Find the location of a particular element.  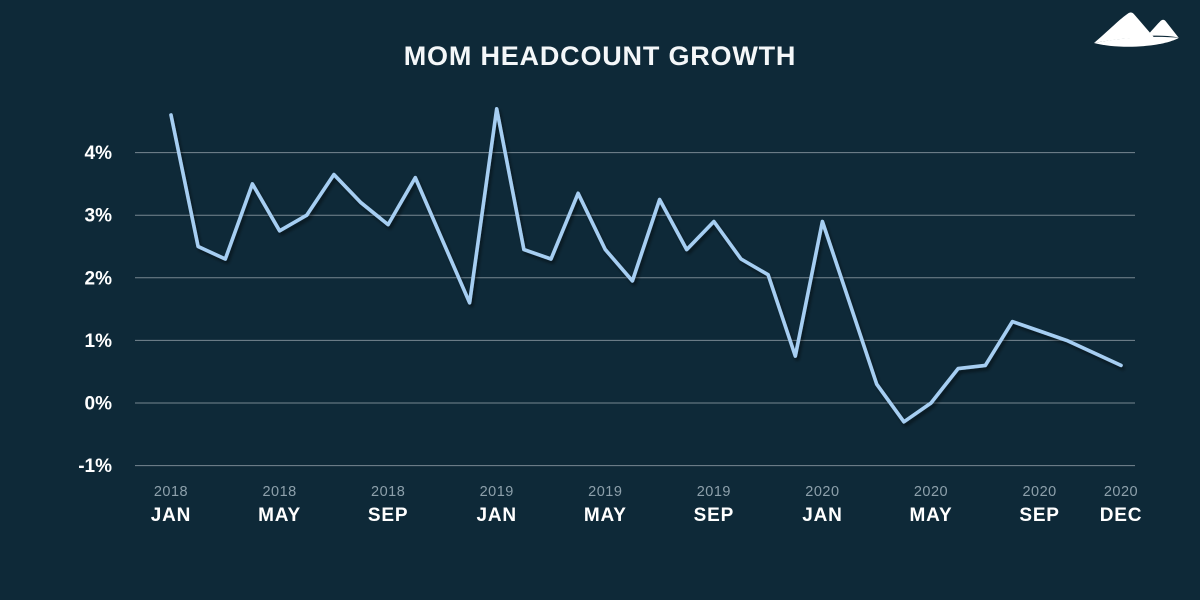

small-mountain-shape is located at coordinates (1163, 28).